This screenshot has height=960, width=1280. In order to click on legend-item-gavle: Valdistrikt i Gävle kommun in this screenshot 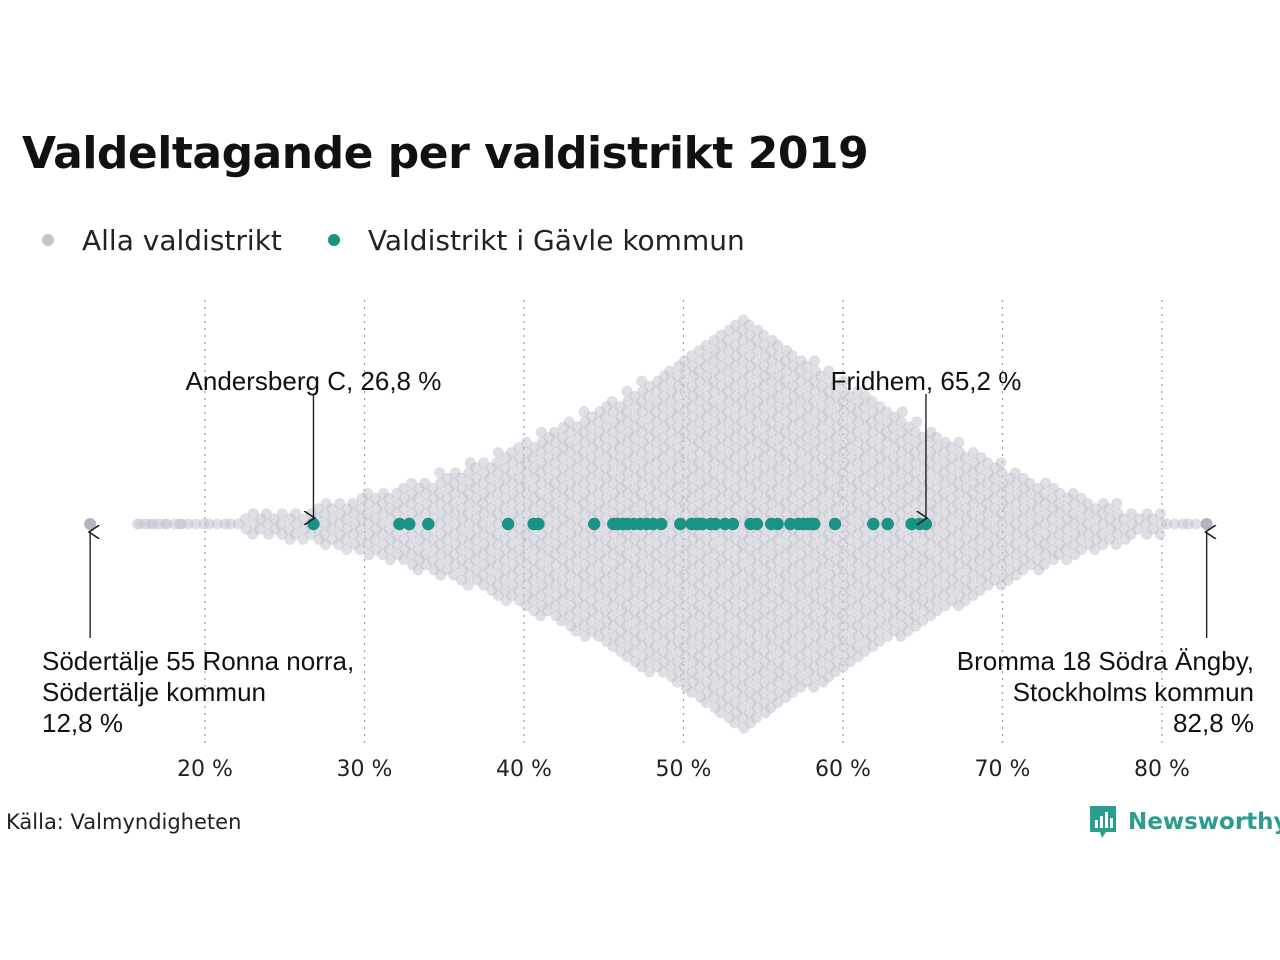, I will do `click(536, 240)`.